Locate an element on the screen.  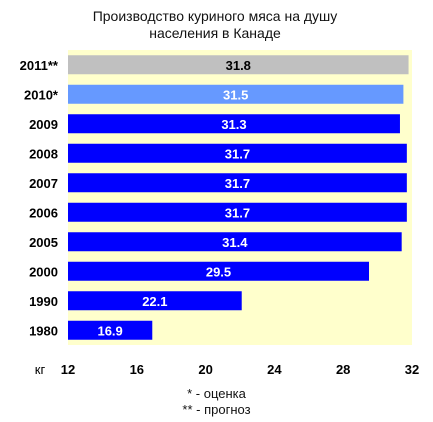
bar-value-label-4: 31.7 is located at coordinates (237, 183).